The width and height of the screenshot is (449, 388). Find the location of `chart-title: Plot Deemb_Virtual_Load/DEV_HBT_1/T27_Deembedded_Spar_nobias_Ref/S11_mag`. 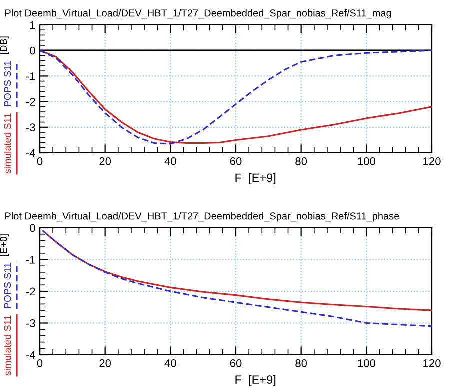

chart-title: Plot Deemb_Virtual_Load/DEV_HBT_1/T27_Deembedded_Spar_nobias_Ref/S11_mag is located at coordinates (199, 14).